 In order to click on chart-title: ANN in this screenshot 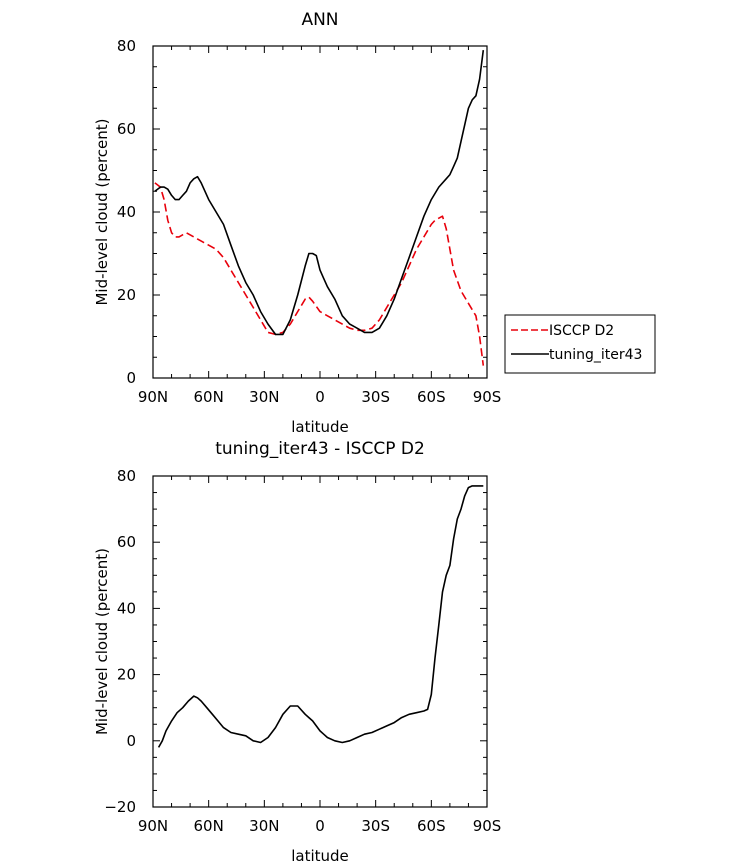, I will do `click(319, 20)`.